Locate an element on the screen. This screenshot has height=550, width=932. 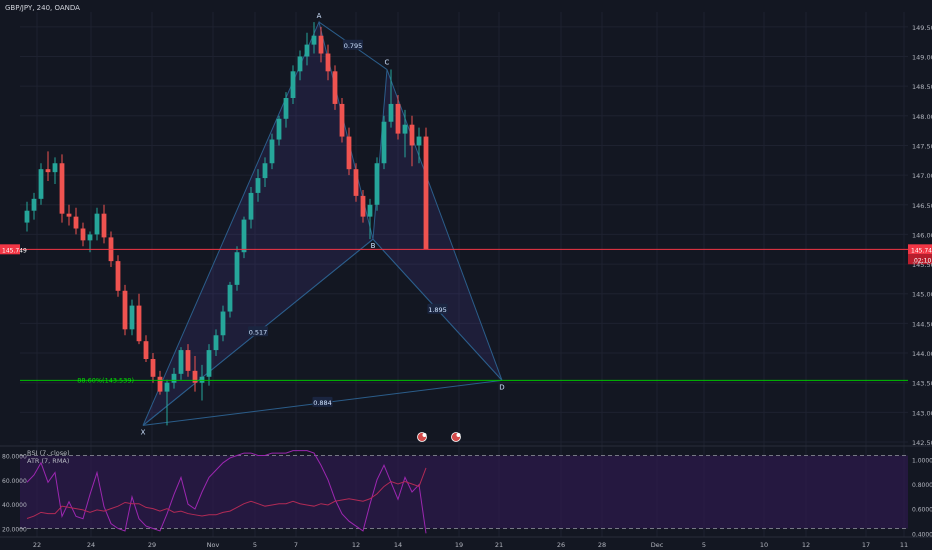
time-tick-label: 22 is located at coordinates (37, 545).